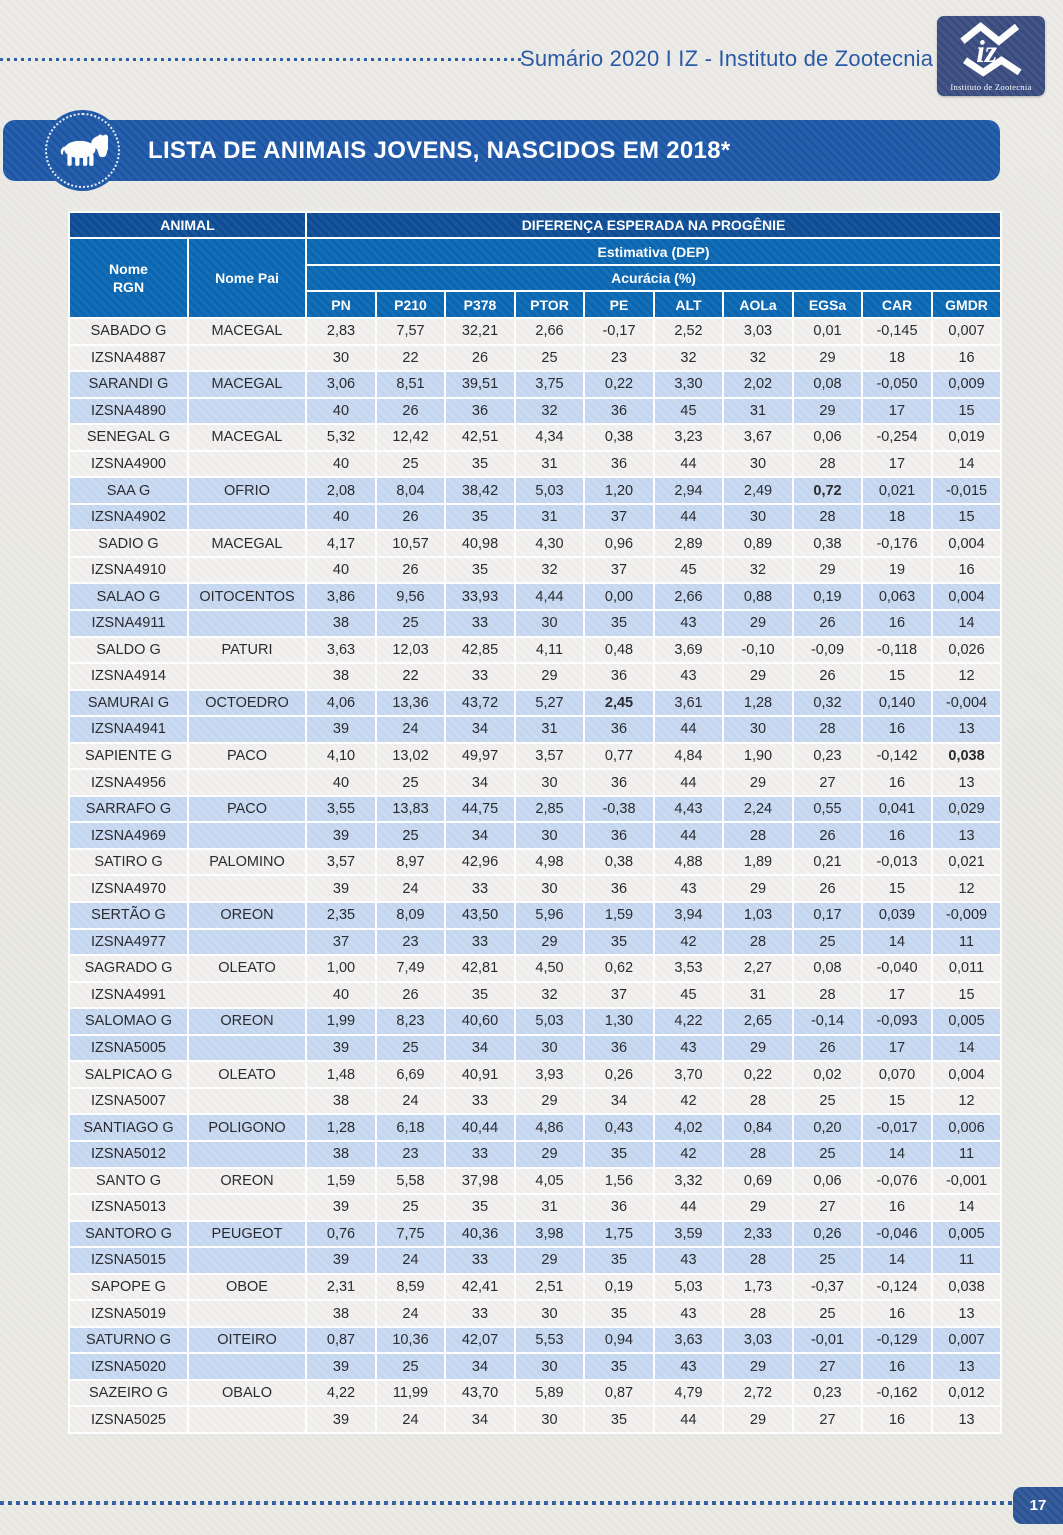  Describe the element at coordinates (619, 968) in the screenshot. I see `dep-value-cell: 0,62` at that location.